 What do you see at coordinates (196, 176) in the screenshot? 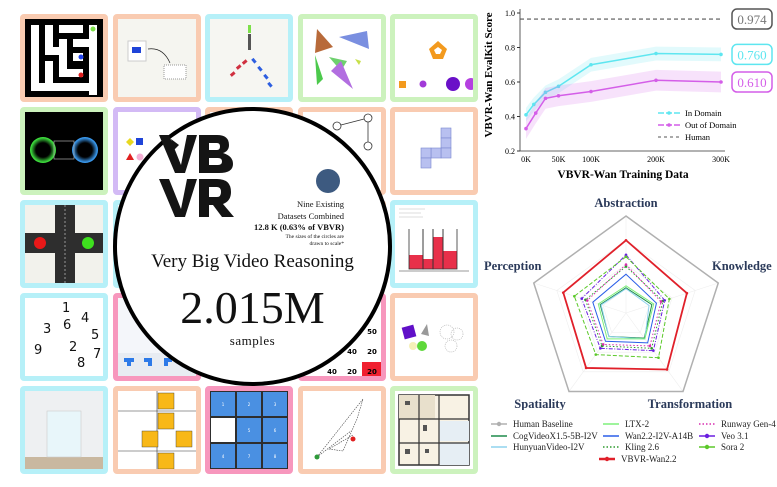
I see `vbvr-logo` at bounding box center [196, 176].